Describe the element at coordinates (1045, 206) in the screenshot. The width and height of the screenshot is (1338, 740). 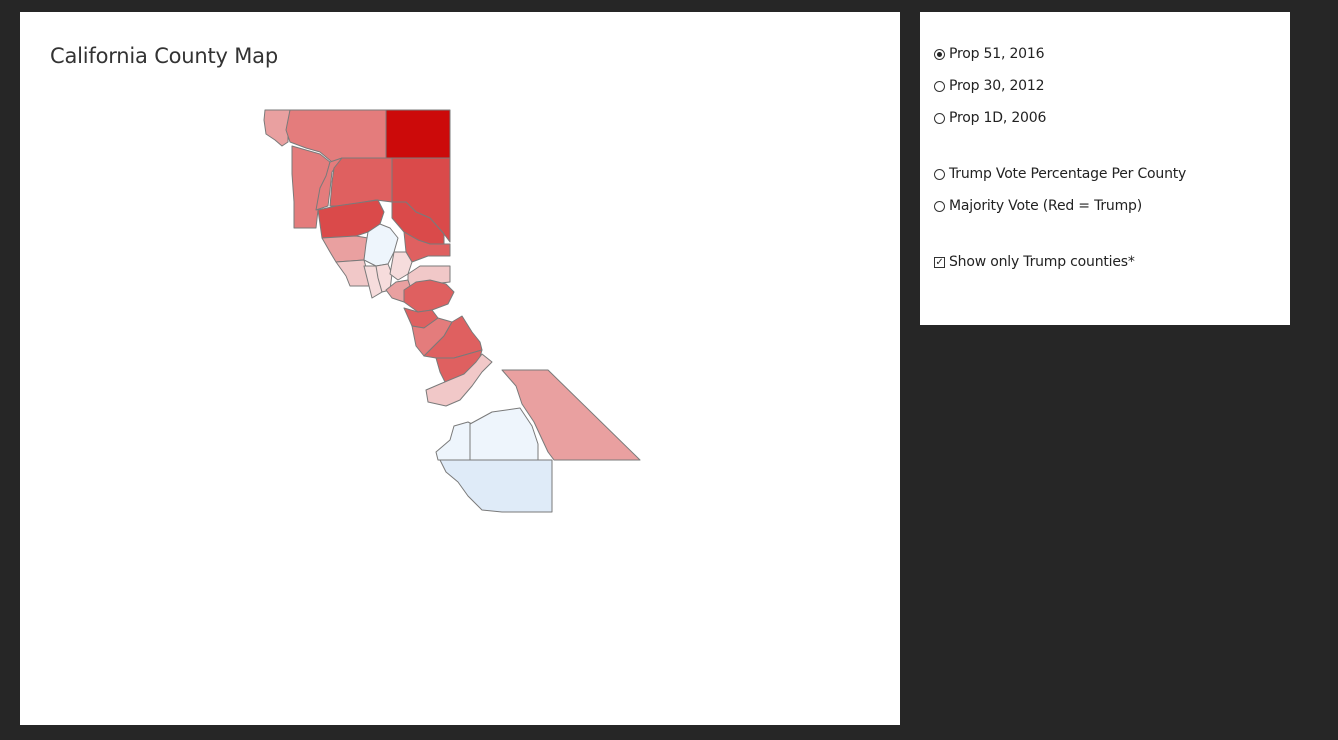
I see `option-label: Majority Vote (Red = Trump)` at that location.